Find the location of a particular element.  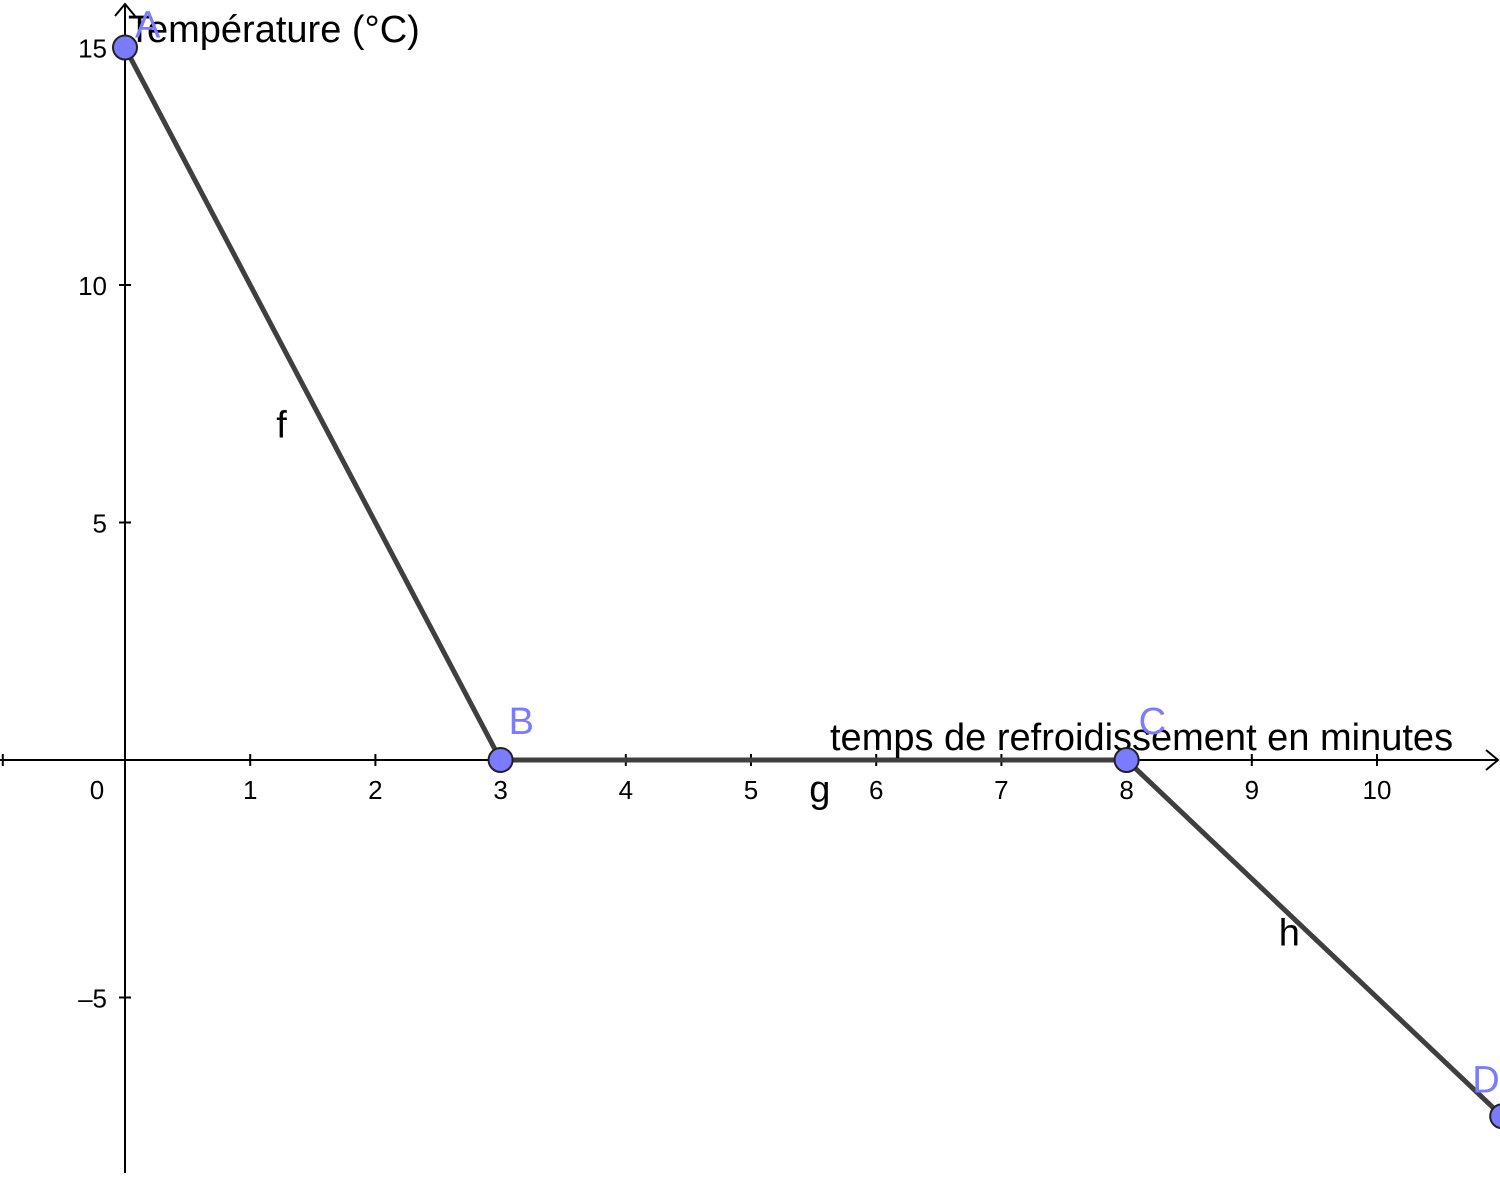

y-axis-arrow is located at coordinates (125, 9).